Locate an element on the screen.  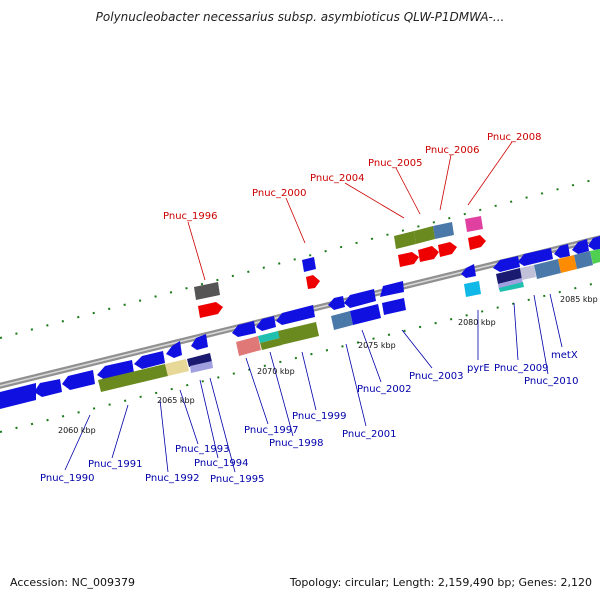
gene-label: Pnuc_2002 is located at coordinates (384, 389).